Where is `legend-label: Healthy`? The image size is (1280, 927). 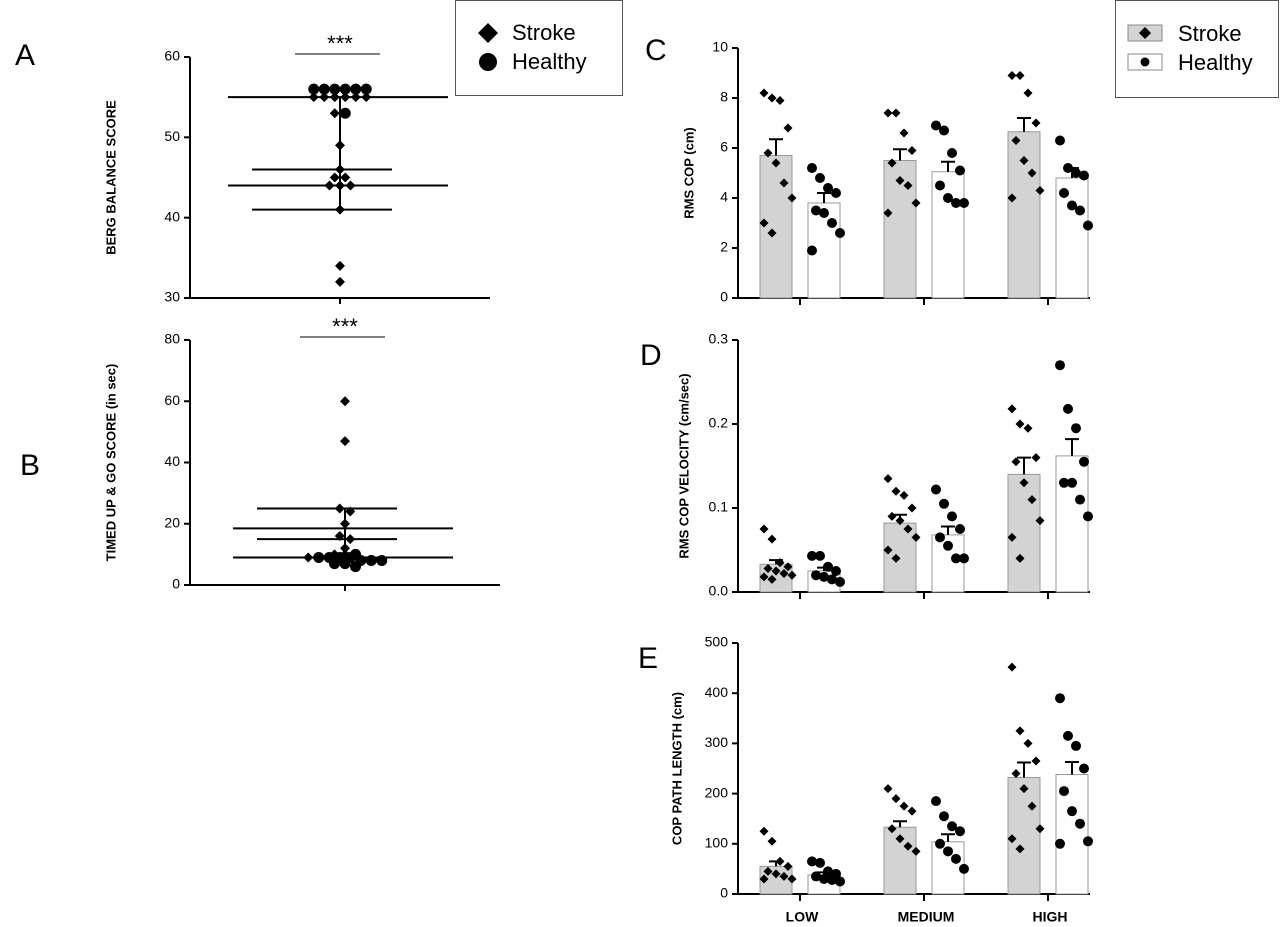
legend-label: Healthy is located at coordinates (1215, 62).